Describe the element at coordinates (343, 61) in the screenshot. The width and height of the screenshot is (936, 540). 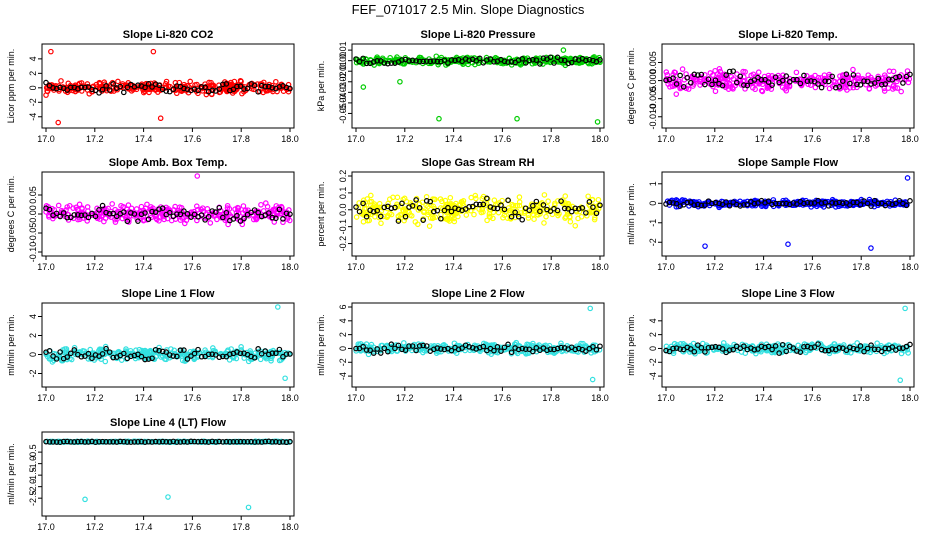
I see `y-tick-label: 0.00` at that location.